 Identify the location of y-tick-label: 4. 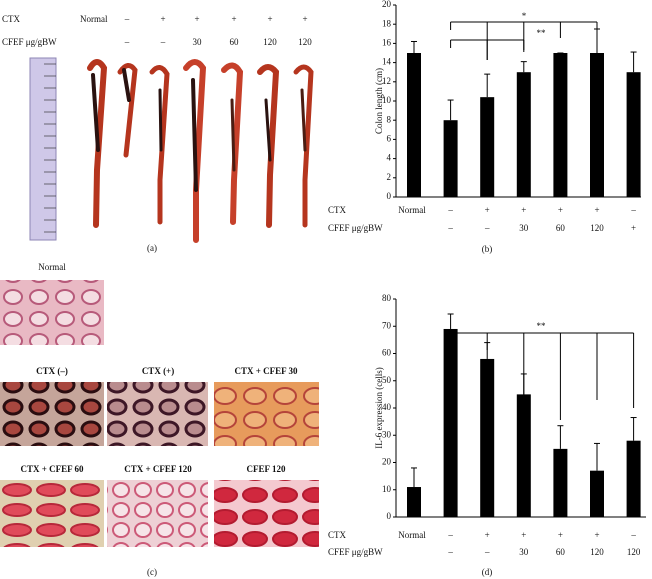
(389, 158).